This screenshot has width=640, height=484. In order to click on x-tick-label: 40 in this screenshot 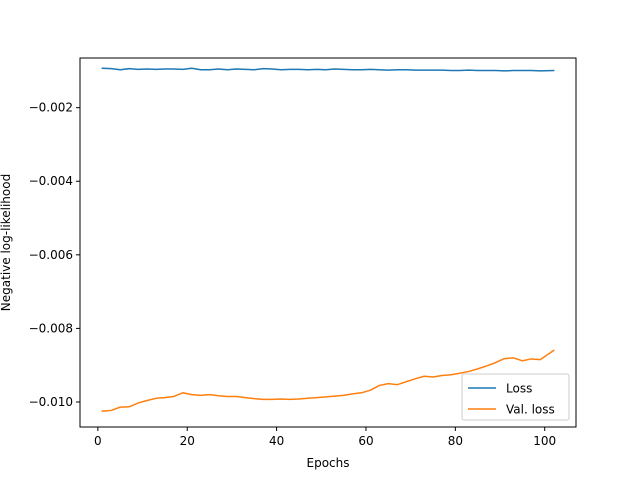, I will do `click(276, 441)`.